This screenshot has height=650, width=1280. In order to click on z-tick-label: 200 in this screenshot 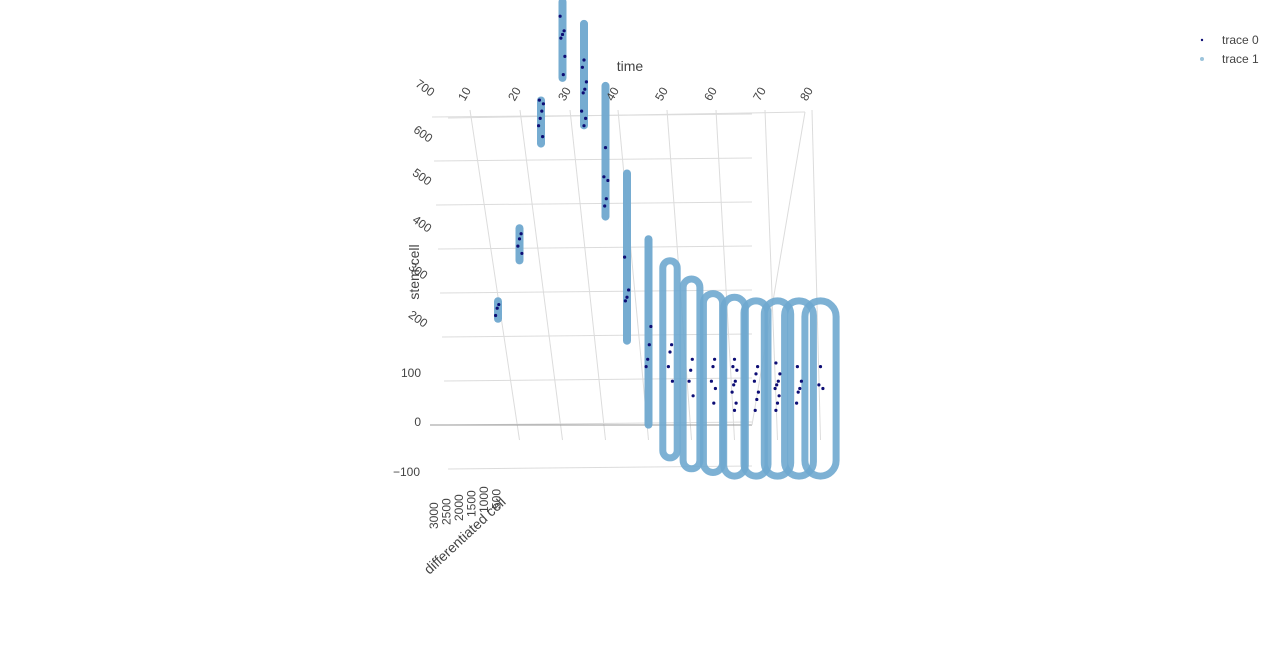, I will do `click(418, 318)`.